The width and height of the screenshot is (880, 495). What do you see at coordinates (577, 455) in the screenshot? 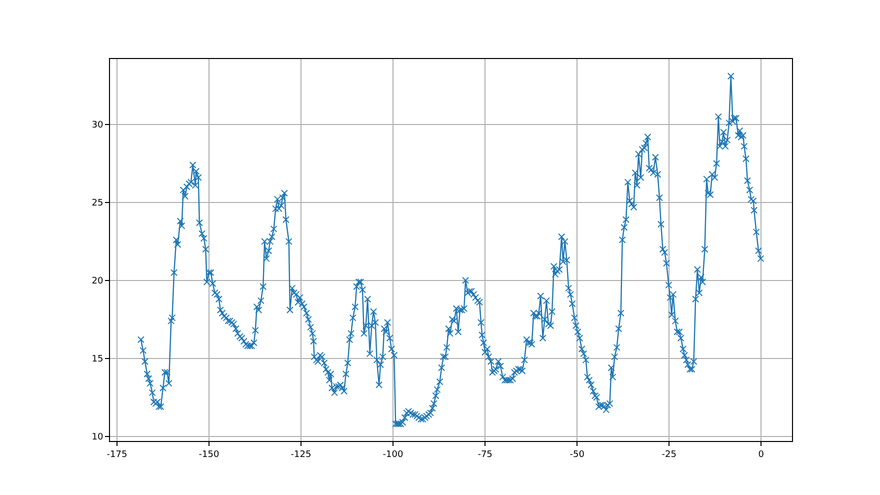
I see `x-tick-label: -50` at bounding box center [577, 455].